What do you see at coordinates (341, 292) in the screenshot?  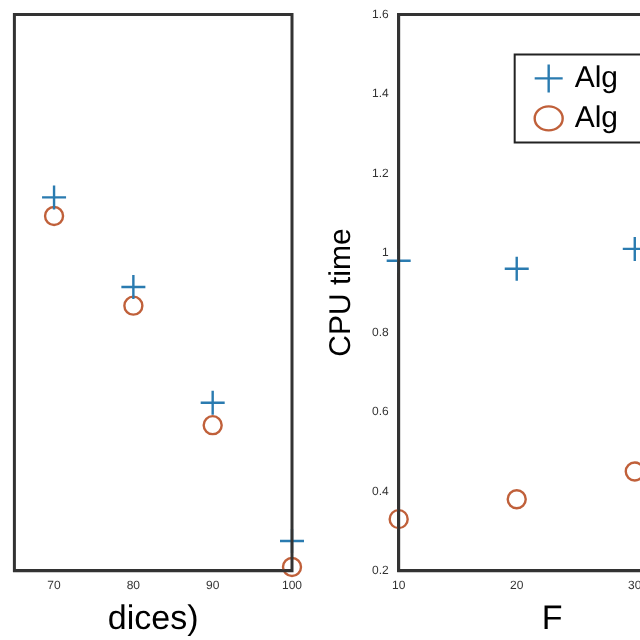 I see `y-axis-title: CPU time` at bounding box center [341, 292].